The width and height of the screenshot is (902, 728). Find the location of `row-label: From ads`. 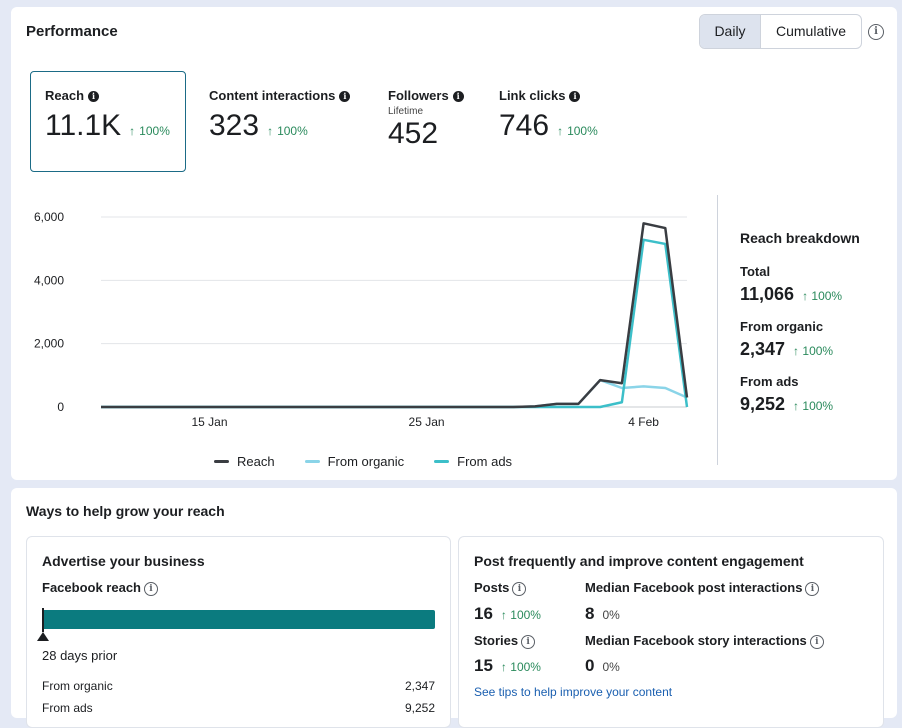

row-label: From ads is located at coordinates (67, 708).